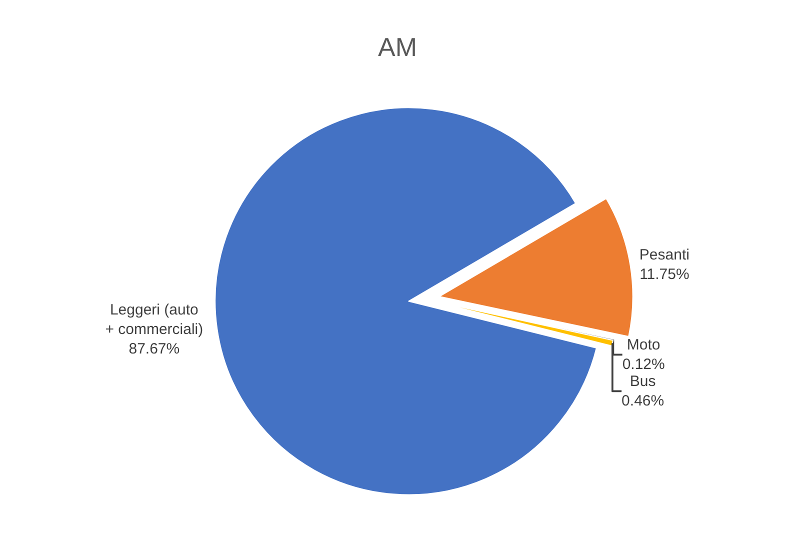 This screenshot has width=795, height=538. I want to click on data-label: 11.75%, so click(665, 275).